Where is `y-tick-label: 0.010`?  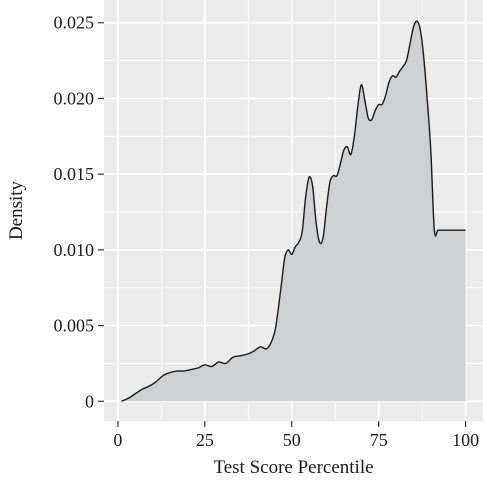 y-tick-label: 0.010 is located at coordinates (74, 250).